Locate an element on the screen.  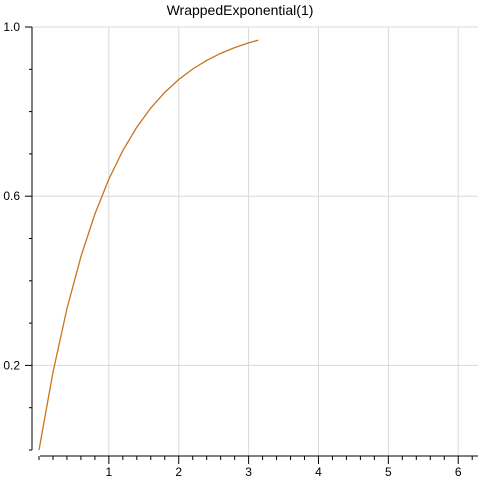
y-tick-label-3: 1.0 is located at coordinates (11, 27).